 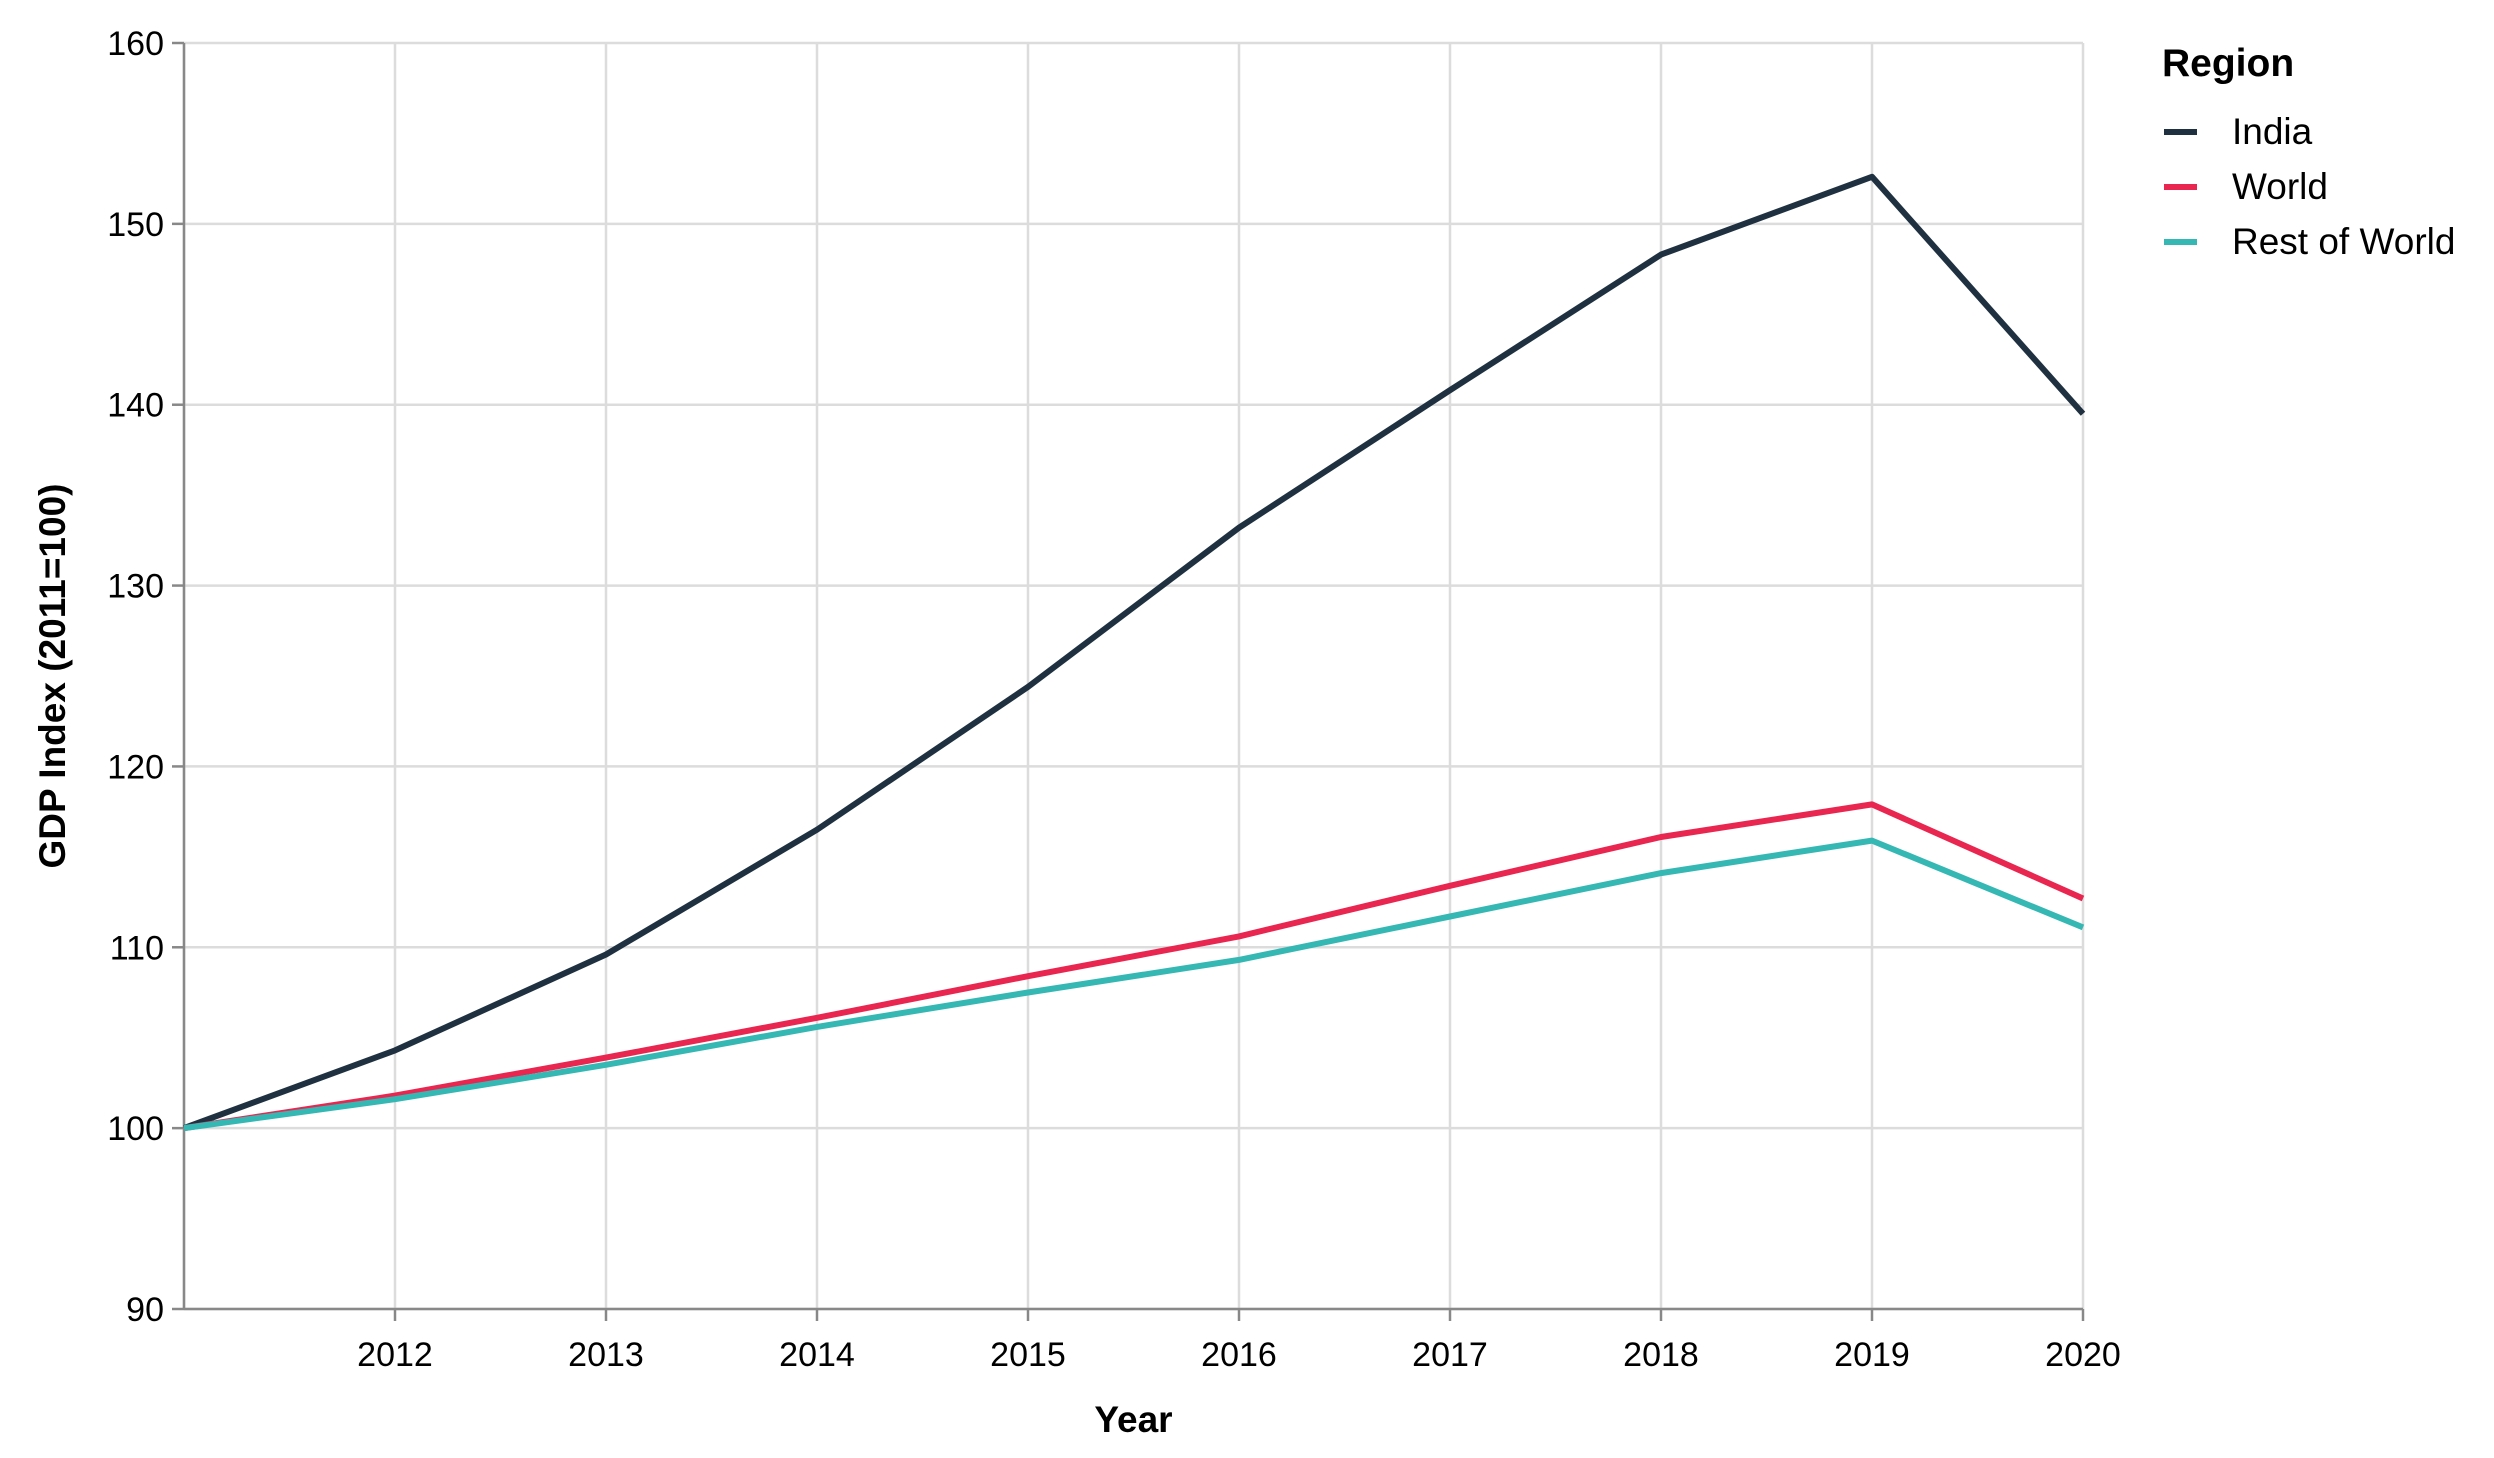 I want to click on y-tick-label: 150, so click(x=135, y=225).